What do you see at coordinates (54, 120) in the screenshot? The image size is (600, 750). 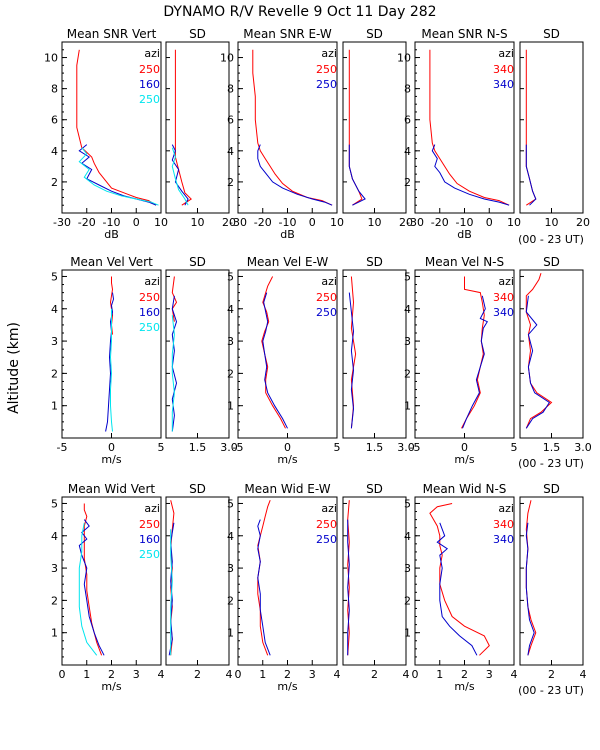 I see `y-tick-label: 6` at bounding box center [54, 120].